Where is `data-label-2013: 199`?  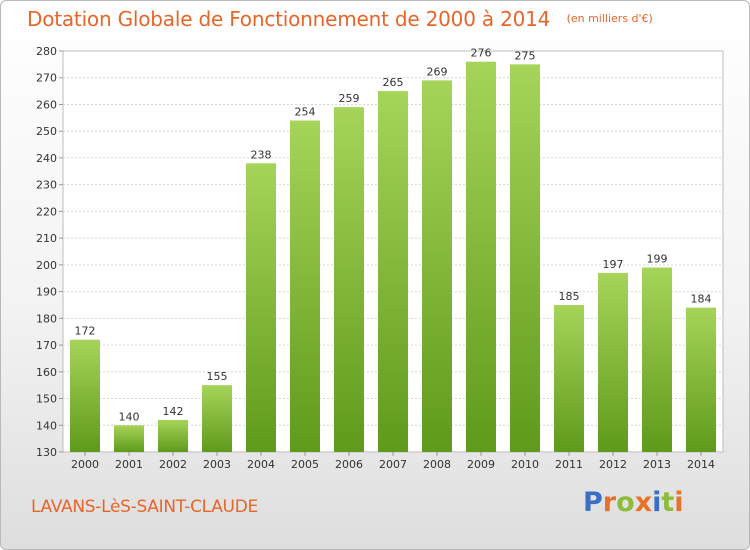
data-label-2013: 199 is located at coordinates (657, 259).